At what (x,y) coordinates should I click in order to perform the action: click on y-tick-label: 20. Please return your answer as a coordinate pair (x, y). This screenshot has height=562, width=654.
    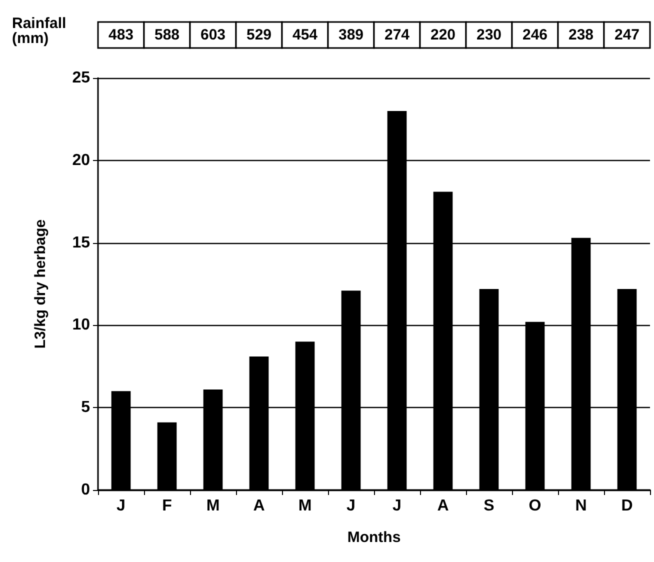
    Looking at the image, I should click on (81, 160).